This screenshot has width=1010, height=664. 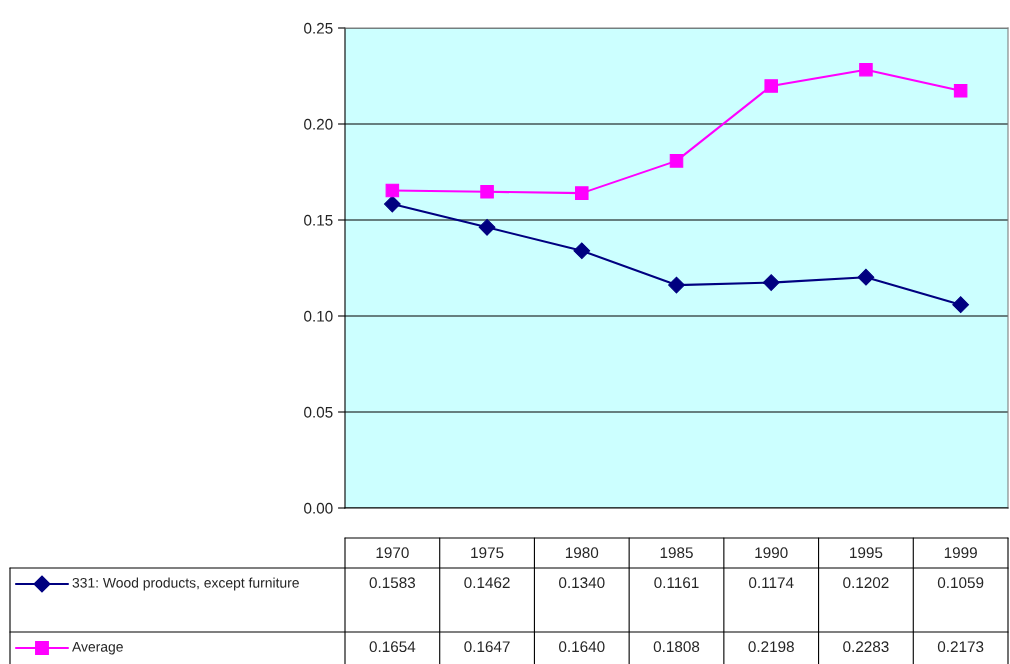 What do you see at coordinates (582, 553) in the screenshot?
I see `x-tick-label: 1980` at bounding box center [582, 553].